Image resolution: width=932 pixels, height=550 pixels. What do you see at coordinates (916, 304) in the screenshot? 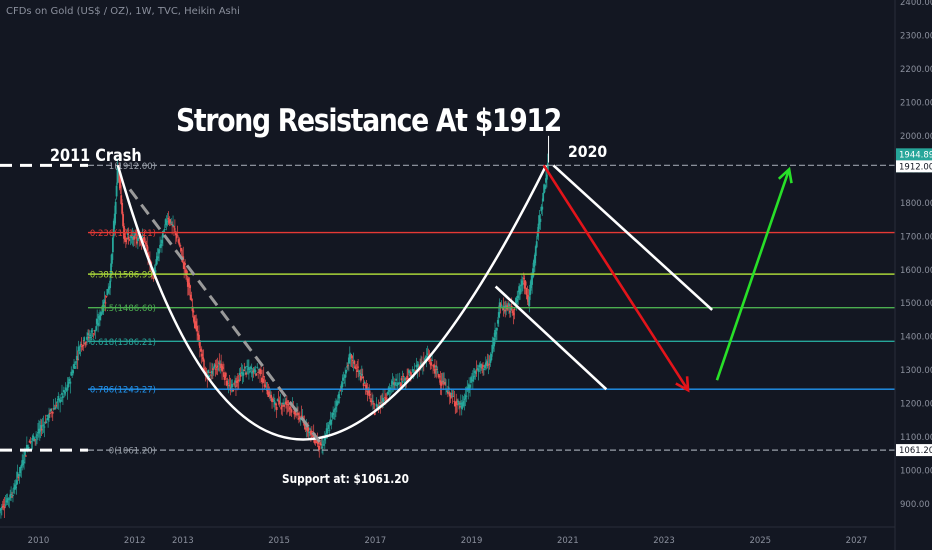
I see `price-tick-label: 1500.00` at bounding box center [916, 304].